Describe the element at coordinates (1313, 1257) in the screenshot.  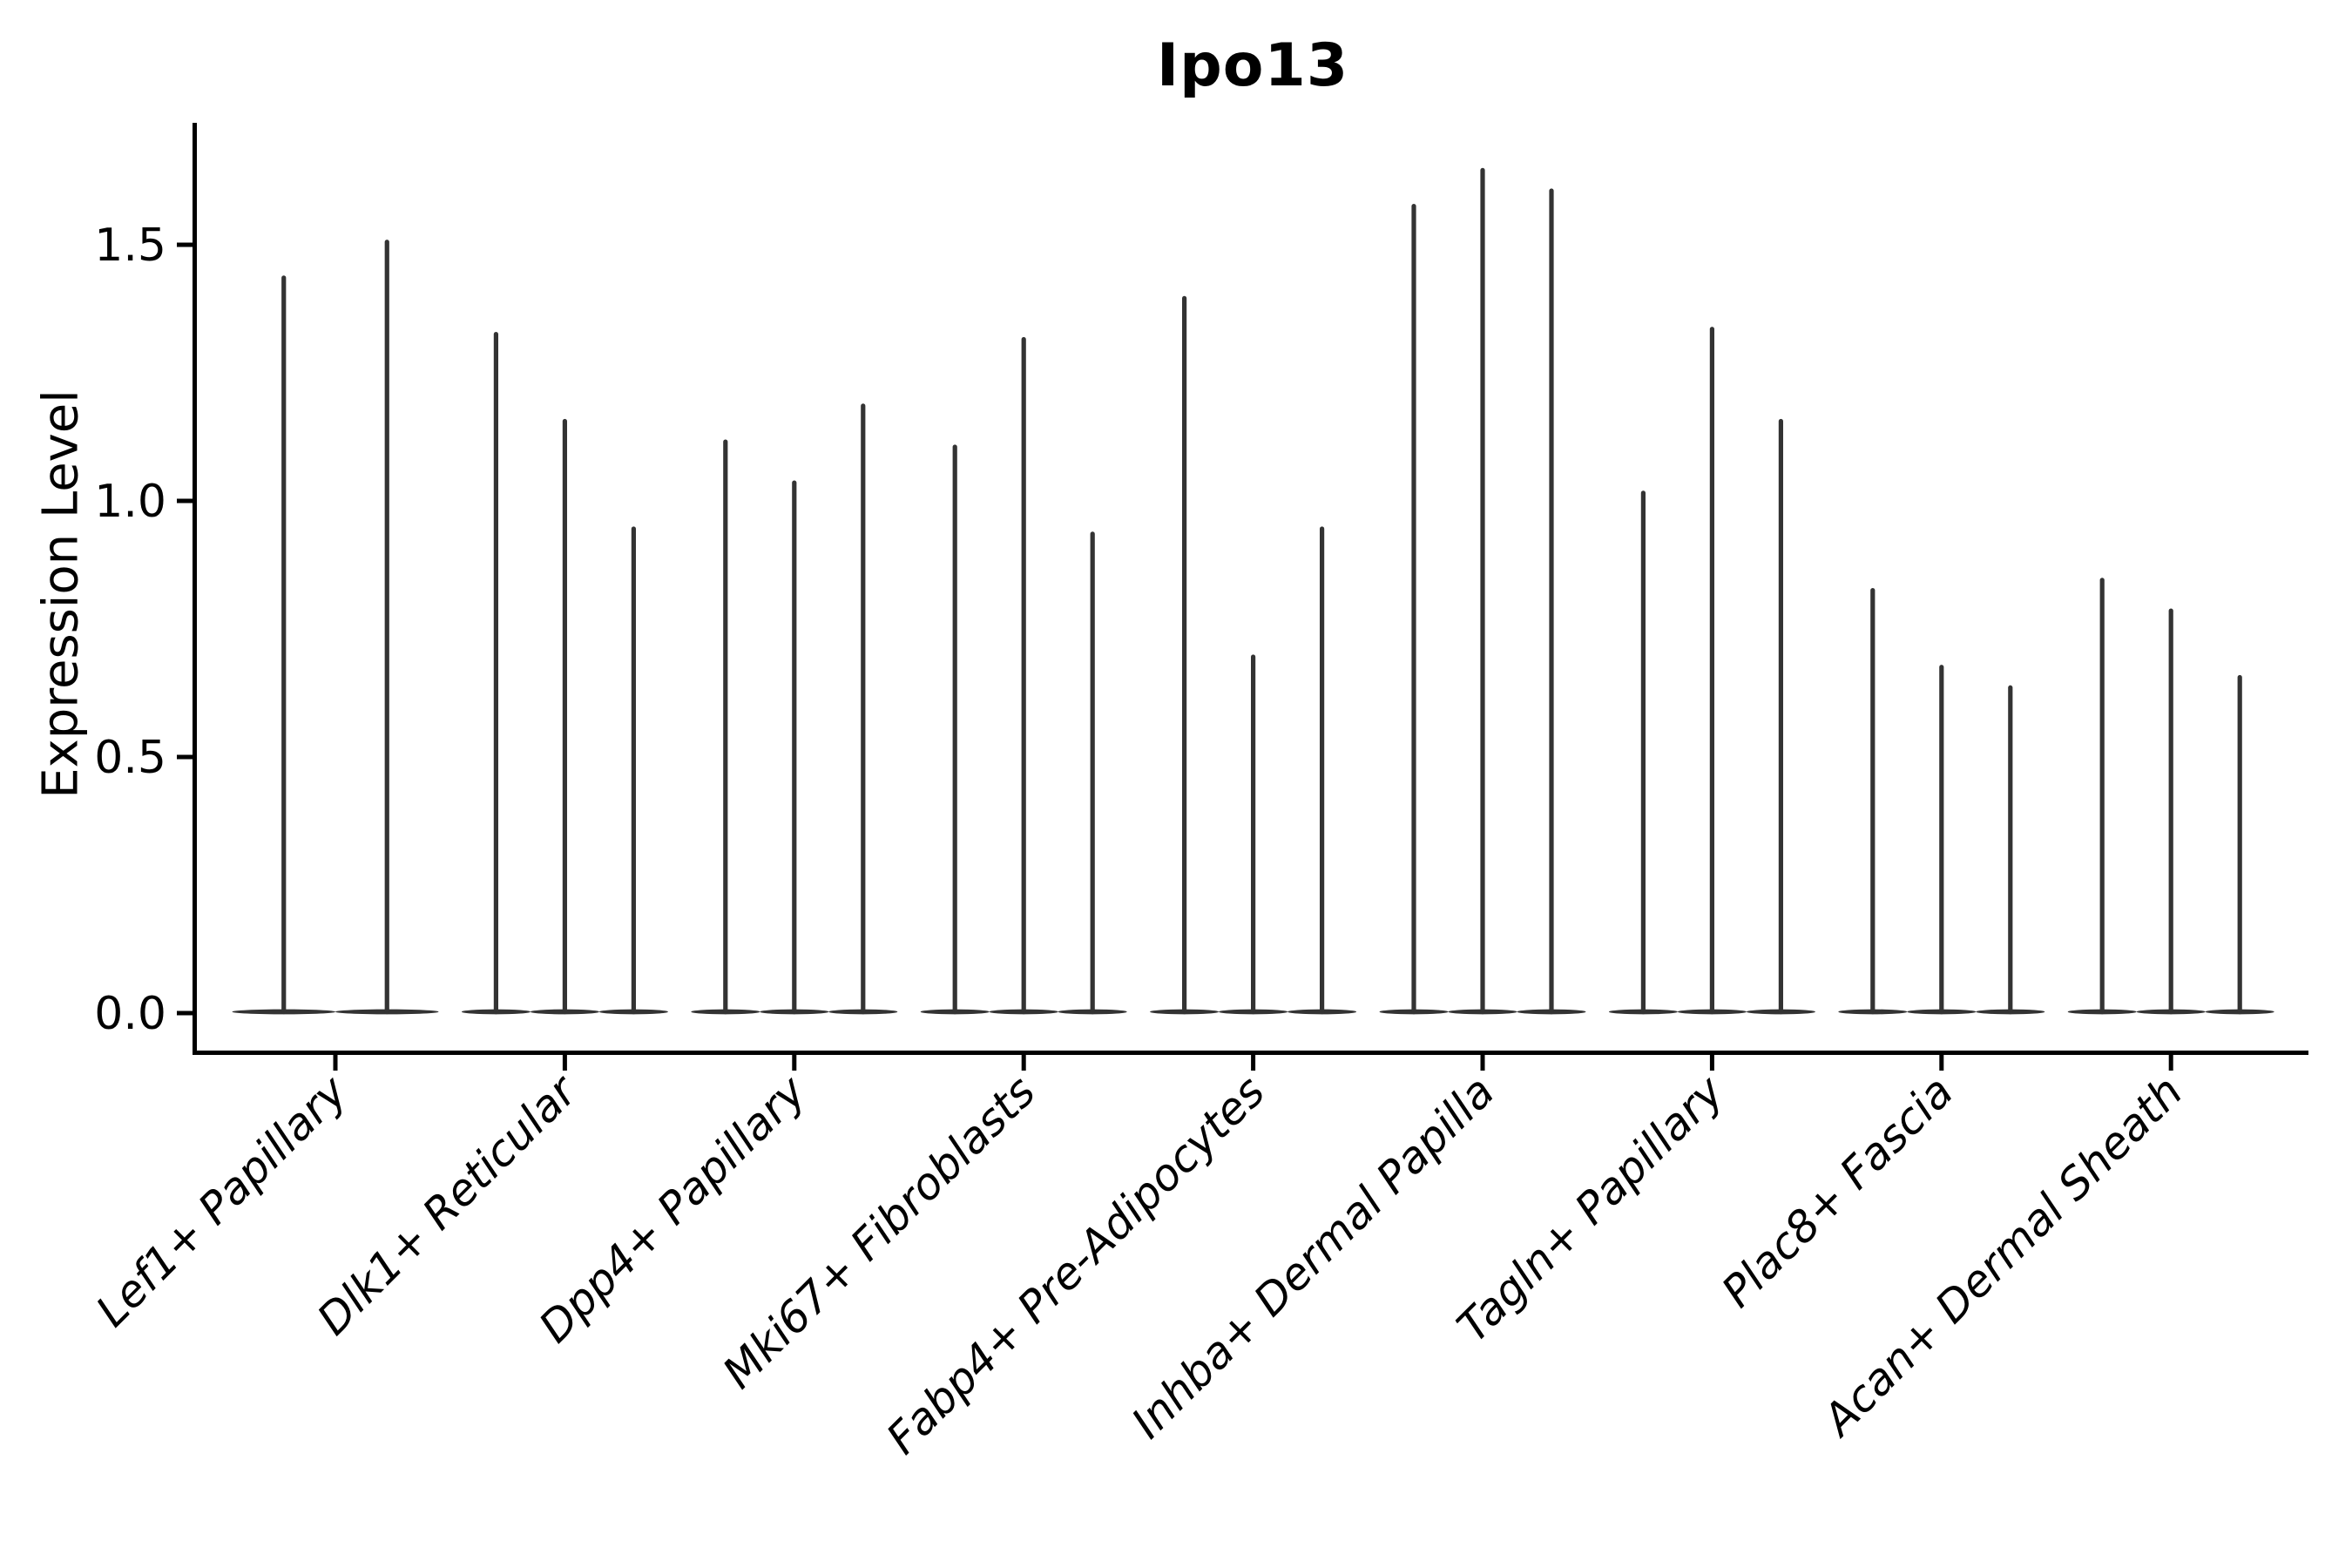
I see `x-category-label: Inhba+ Dermal Papilla` at that location.